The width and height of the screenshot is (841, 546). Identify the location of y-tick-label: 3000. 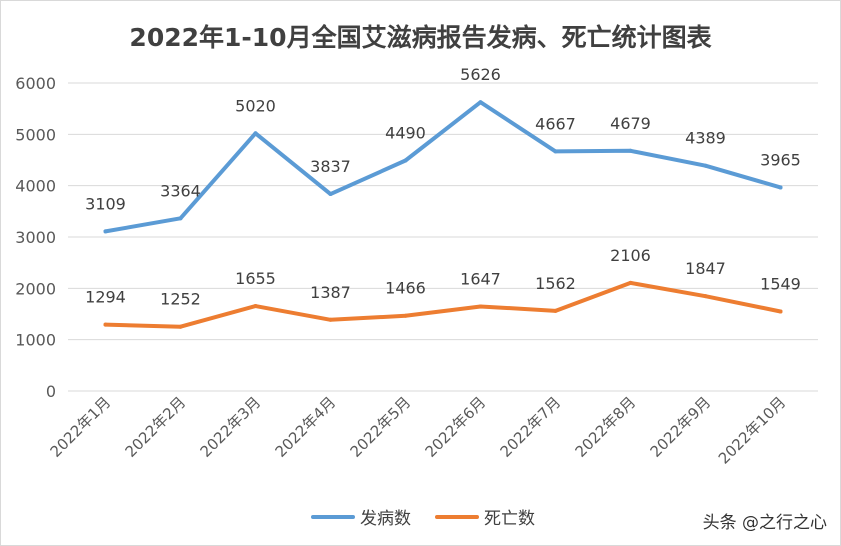
(35, 237).